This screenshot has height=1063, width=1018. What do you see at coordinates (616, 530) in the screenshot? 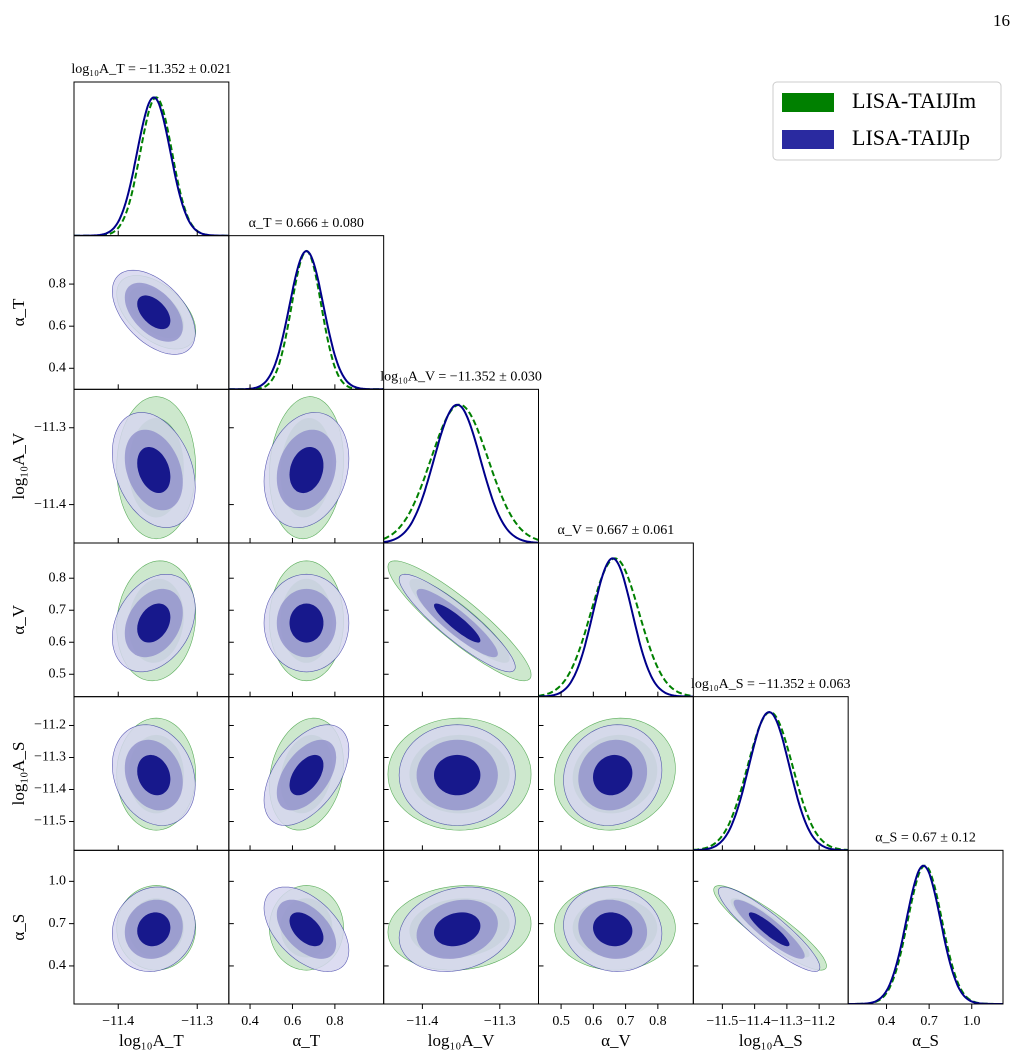
I see `diagonal-title: α_V = 0.667 ± 0.061` at bounding box center [616, 530].